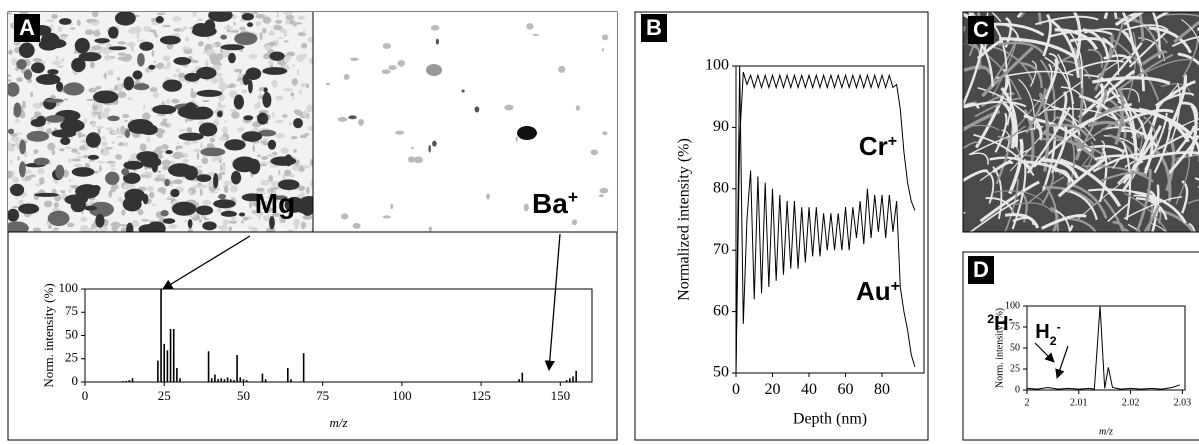 Image resolution: width=1199 pixels, height=445 pixels. Describe the element at coordinates (1059, 327) in the screenshot. I see `annotation-part: -` at that location.